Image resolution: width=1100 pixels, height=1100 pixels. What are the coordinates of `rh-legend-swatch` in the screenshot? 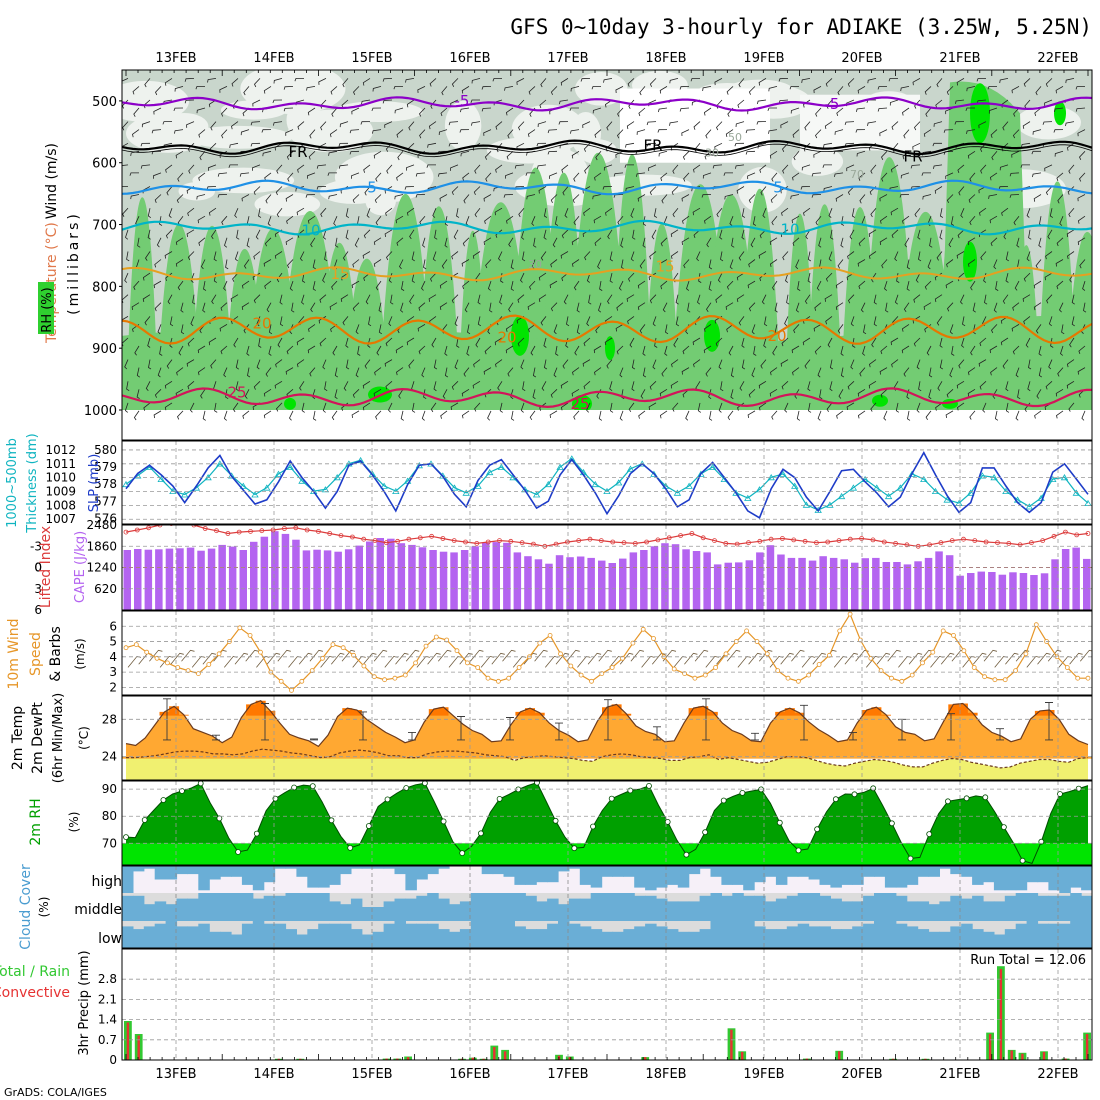 It's located at (46, 308).